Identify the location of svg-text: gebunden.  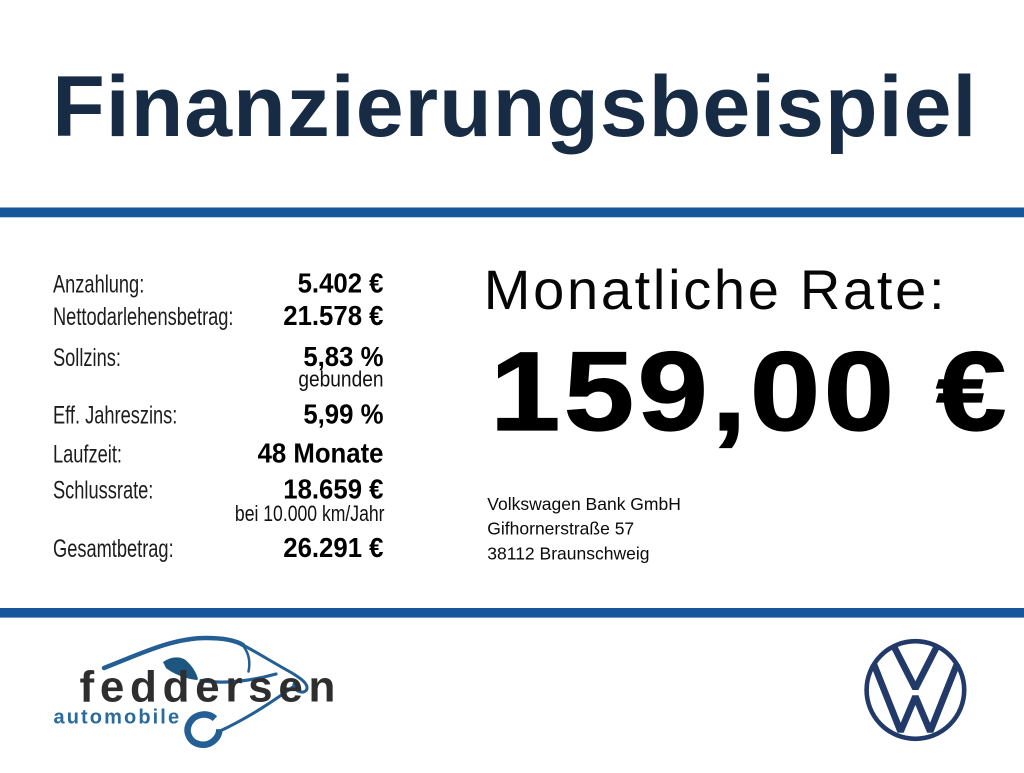
(340, 379).